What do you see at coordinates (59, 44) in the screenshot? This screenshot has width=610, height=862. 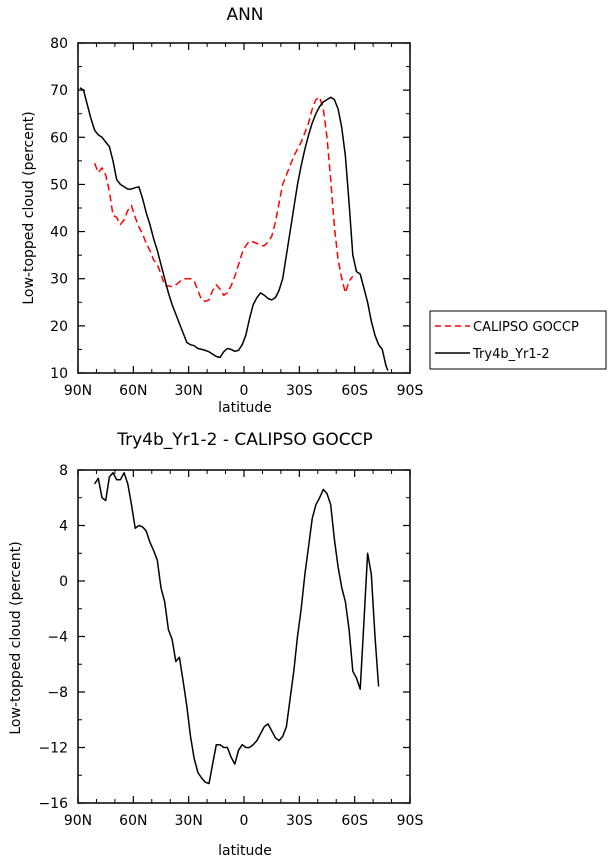 I see `y-tick-label: 80` at bounding box center [59, 44].